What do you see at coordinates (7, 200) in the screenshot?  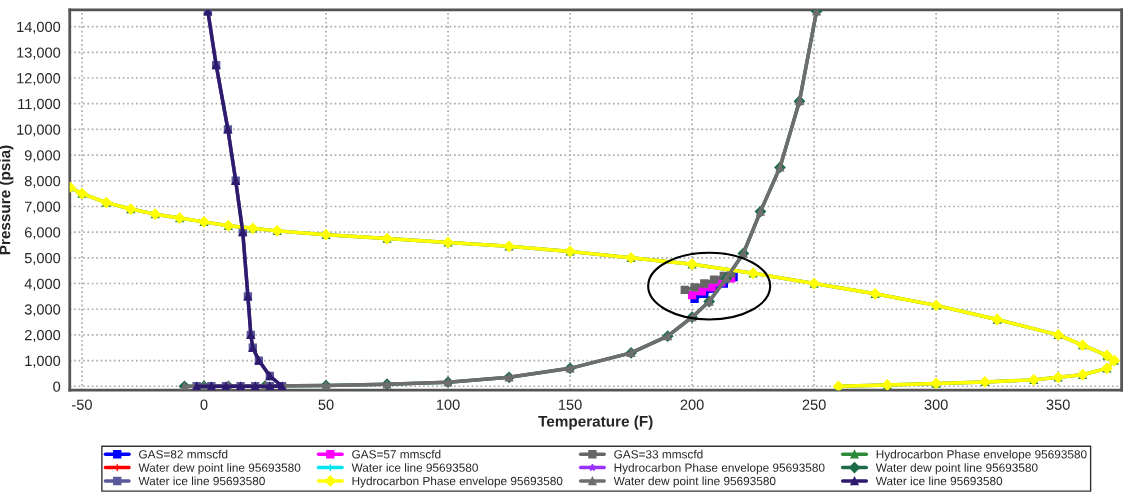 I see `y-axis-title: Pressure (psia)` at bounding box center [7, 200].